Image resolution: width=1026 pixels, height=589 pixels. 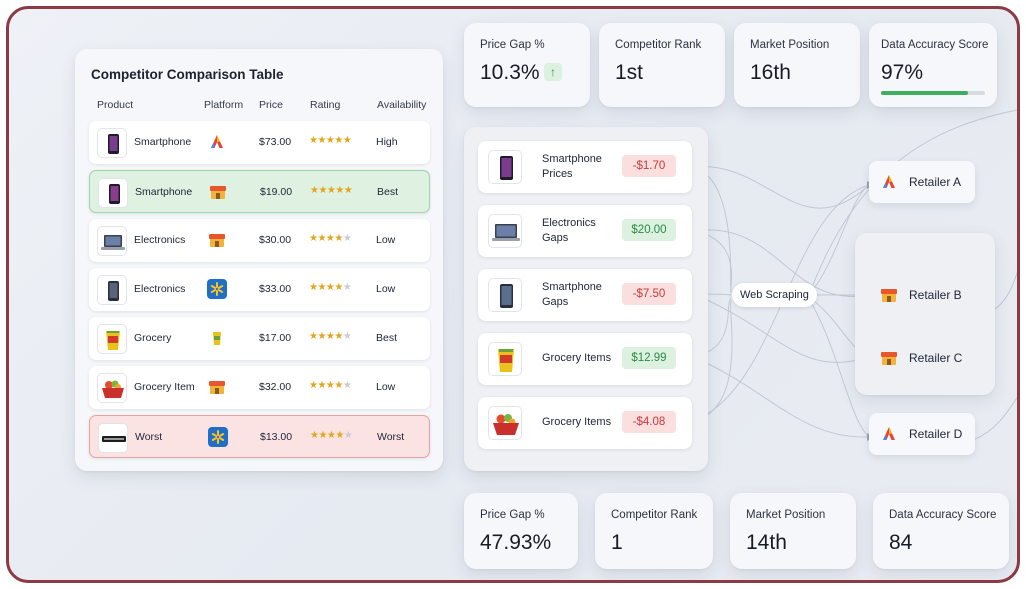 I want to click on insight-item: Electronics Gaps $20.00, so click(x=585, y=231).